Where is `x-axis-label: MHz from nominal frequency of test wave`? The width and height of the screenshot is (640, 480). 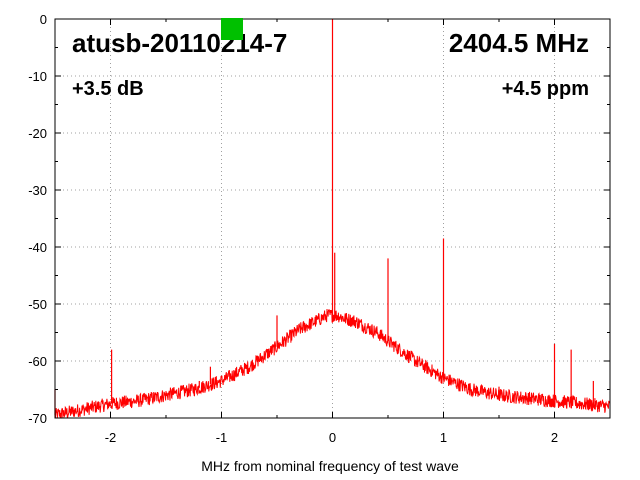 x-axis-label: MHz from nominal frequency of test wave is located at coordinates (330, 466).